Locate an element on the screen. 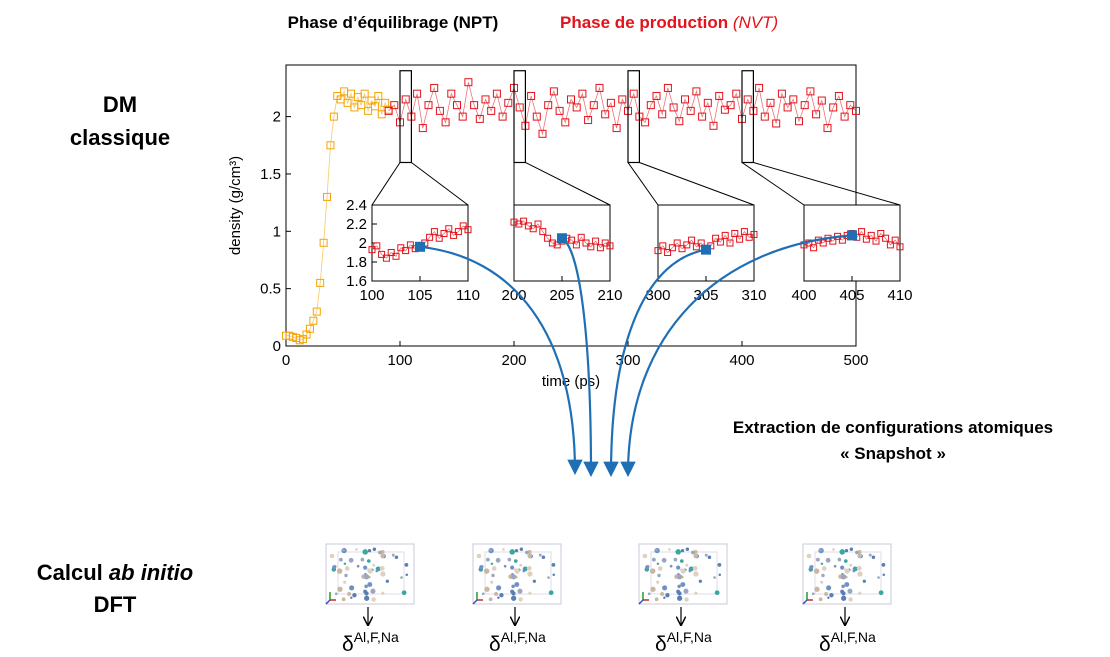 This screenshot has width=1110, height=657. x-tick-label: 0 is located at coordinates (286, 360).